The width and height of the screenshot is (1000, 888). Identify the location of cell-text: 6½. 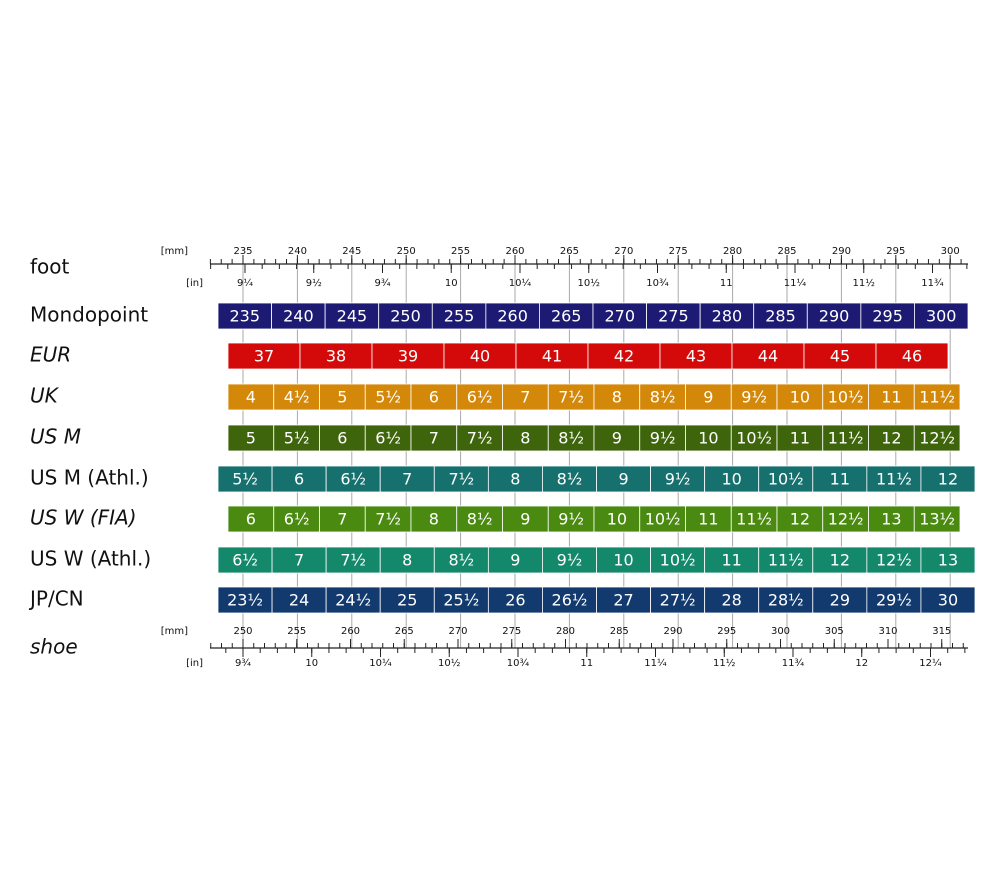
(480, 397).